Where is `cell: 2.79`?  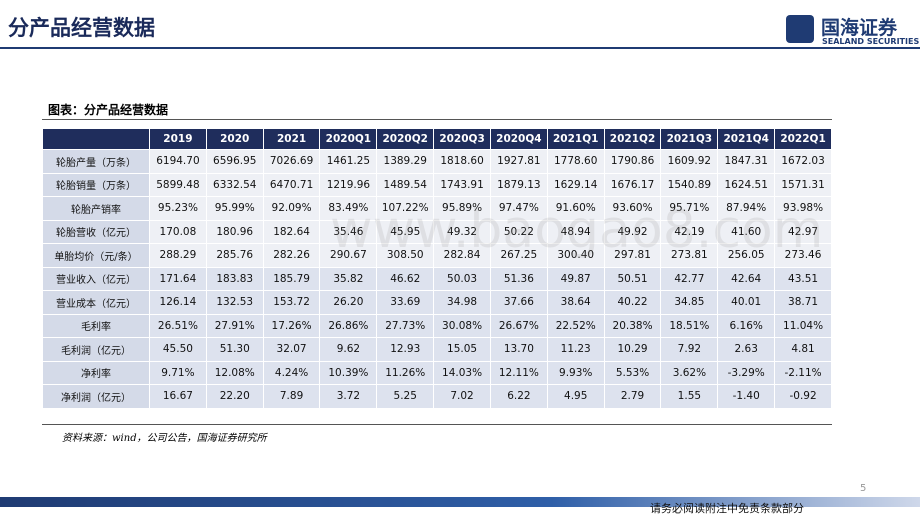
cell: 2.79 is located at coordinates (632, 396).